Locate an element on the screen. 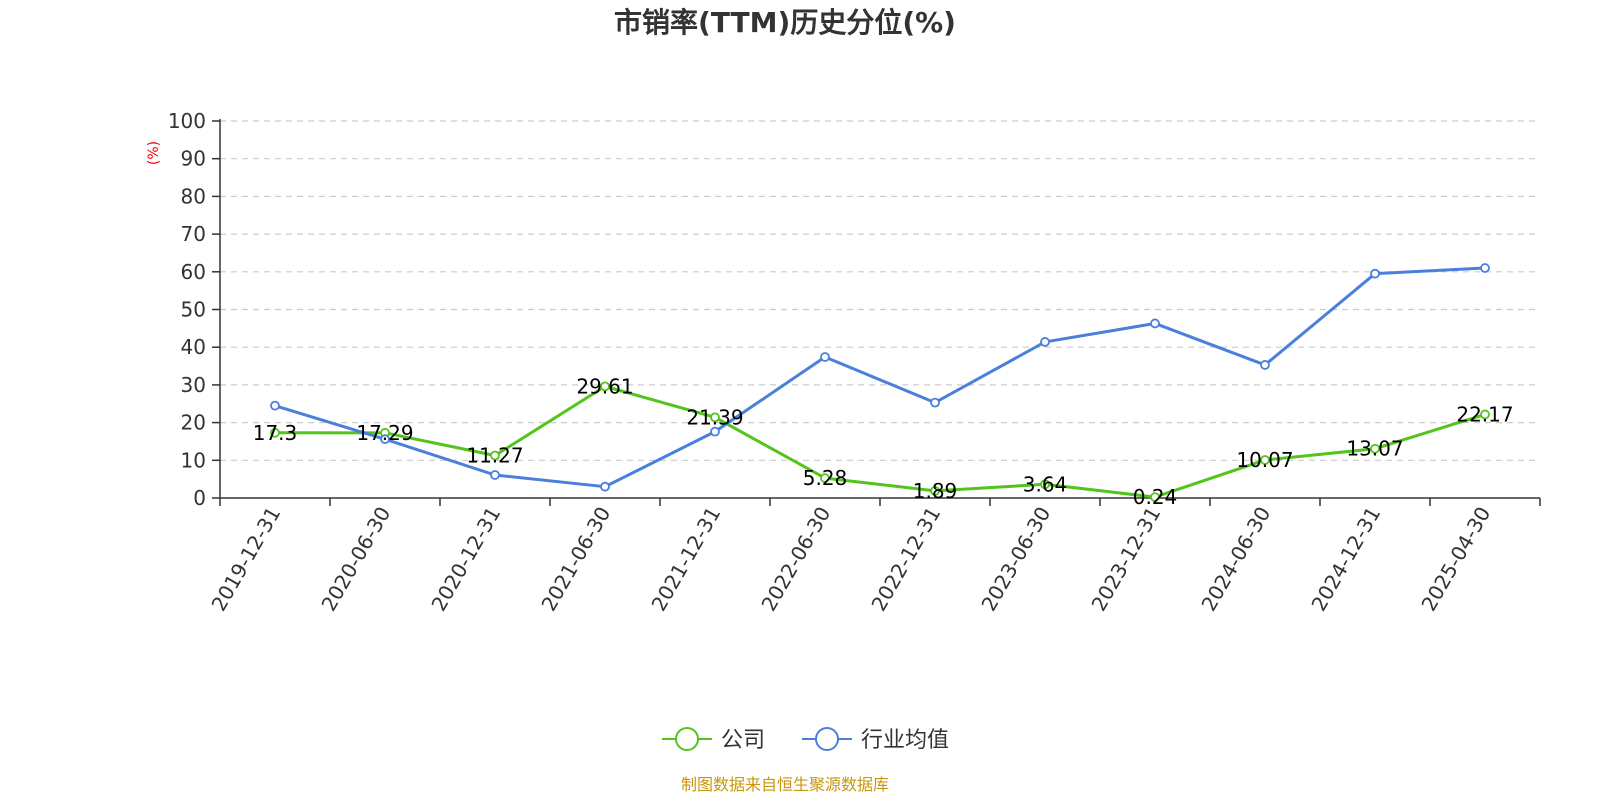 The image size is (1600, 800). data-label: 13.07 is located at coordinates (1374, 449).